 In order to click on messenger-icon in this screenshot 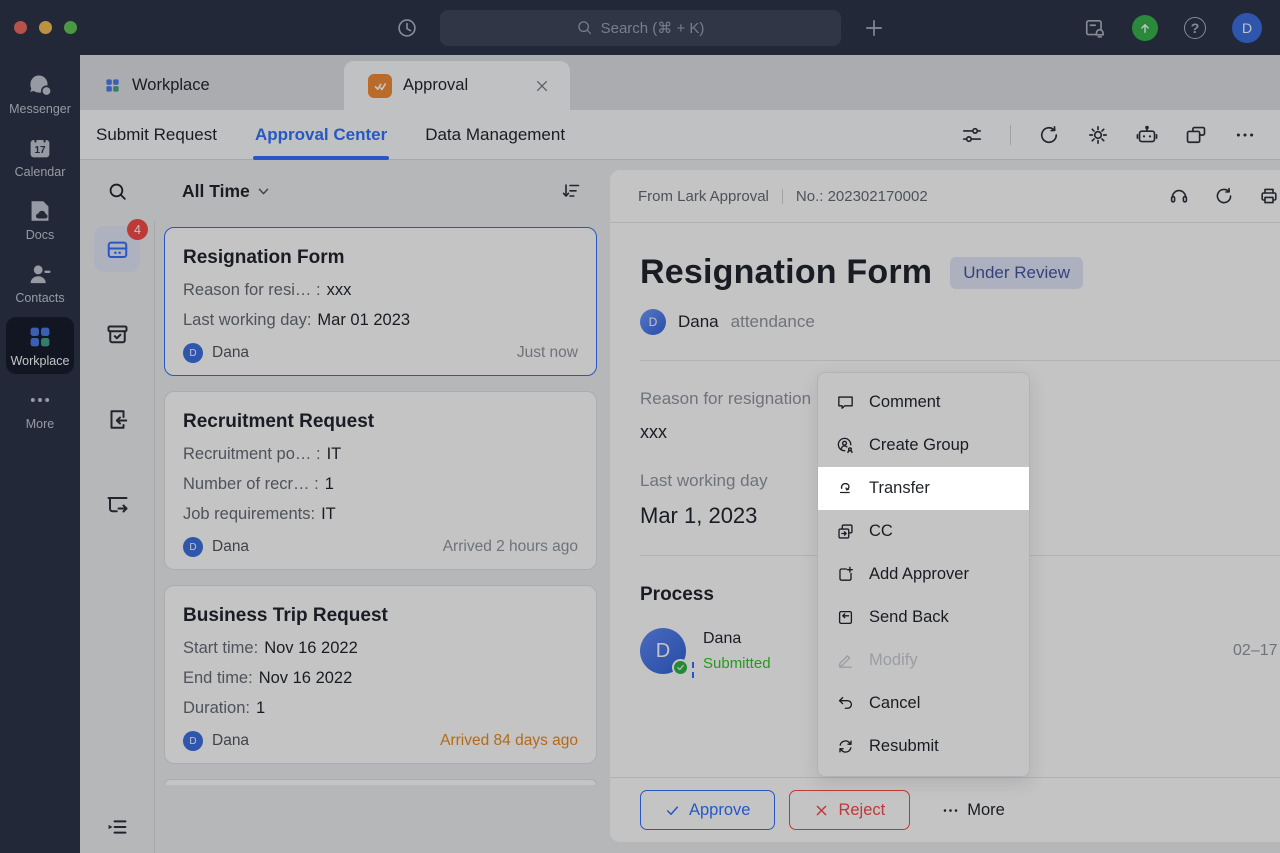, I will do `click(40, 85)`.